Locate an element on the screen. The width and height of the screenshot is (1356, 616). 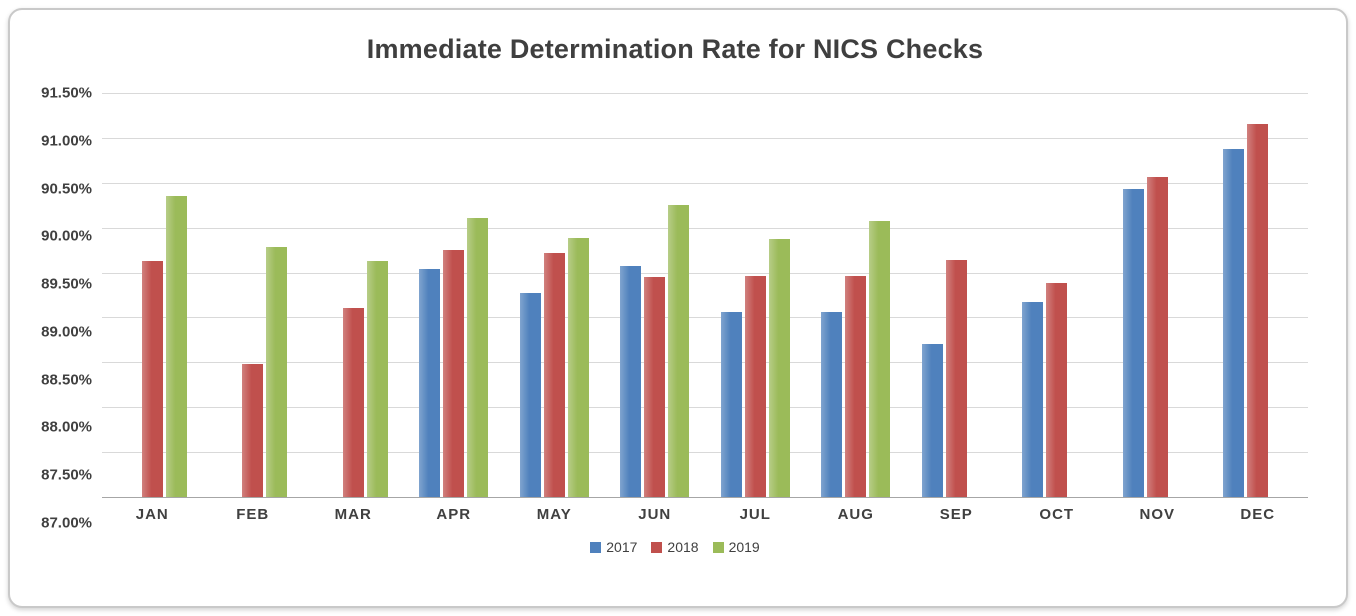
y-tick-label: 91.00% is located at coordinates (66, 141).